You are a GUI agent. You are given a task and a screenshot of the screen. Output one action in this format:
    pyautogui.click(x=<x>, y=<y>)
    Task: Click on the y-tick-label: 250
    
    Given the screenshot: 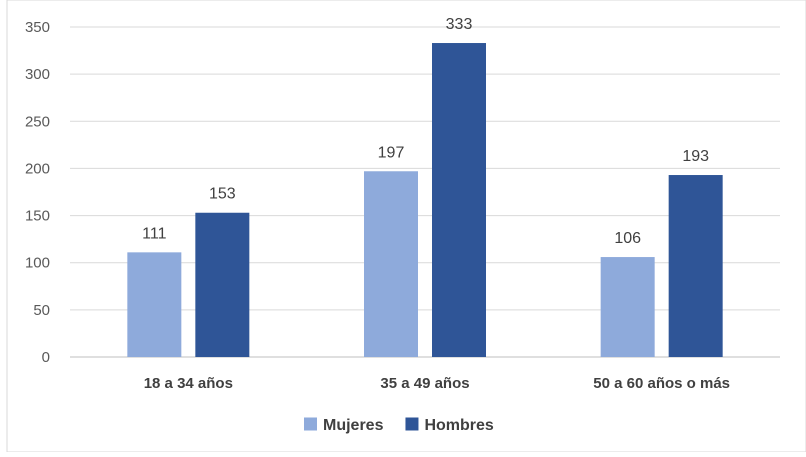 What is the action you would take?
    pyautogui.click(x=37, y=121)
    